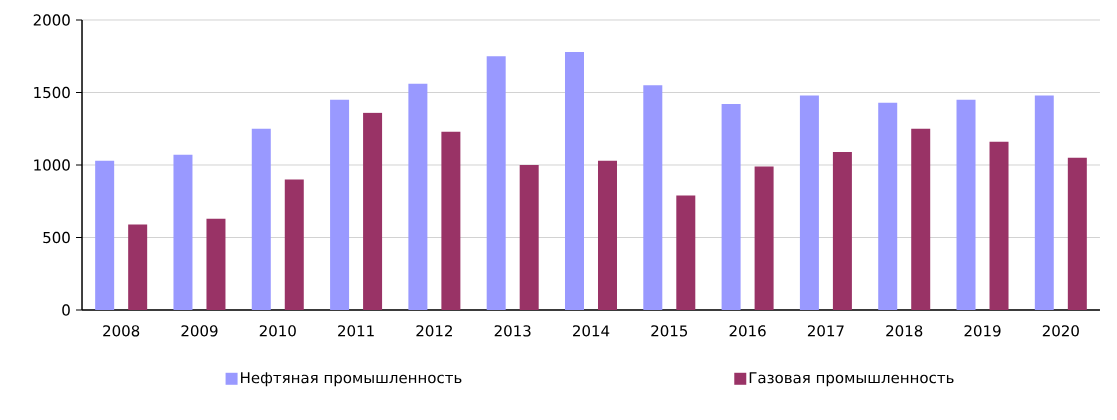 This screenshot has height=420, width=1117. What do you see at coordinates (825, 331) in the screenshot?
I see `x-tick-label: 2017` at bounding box center [825, 331].